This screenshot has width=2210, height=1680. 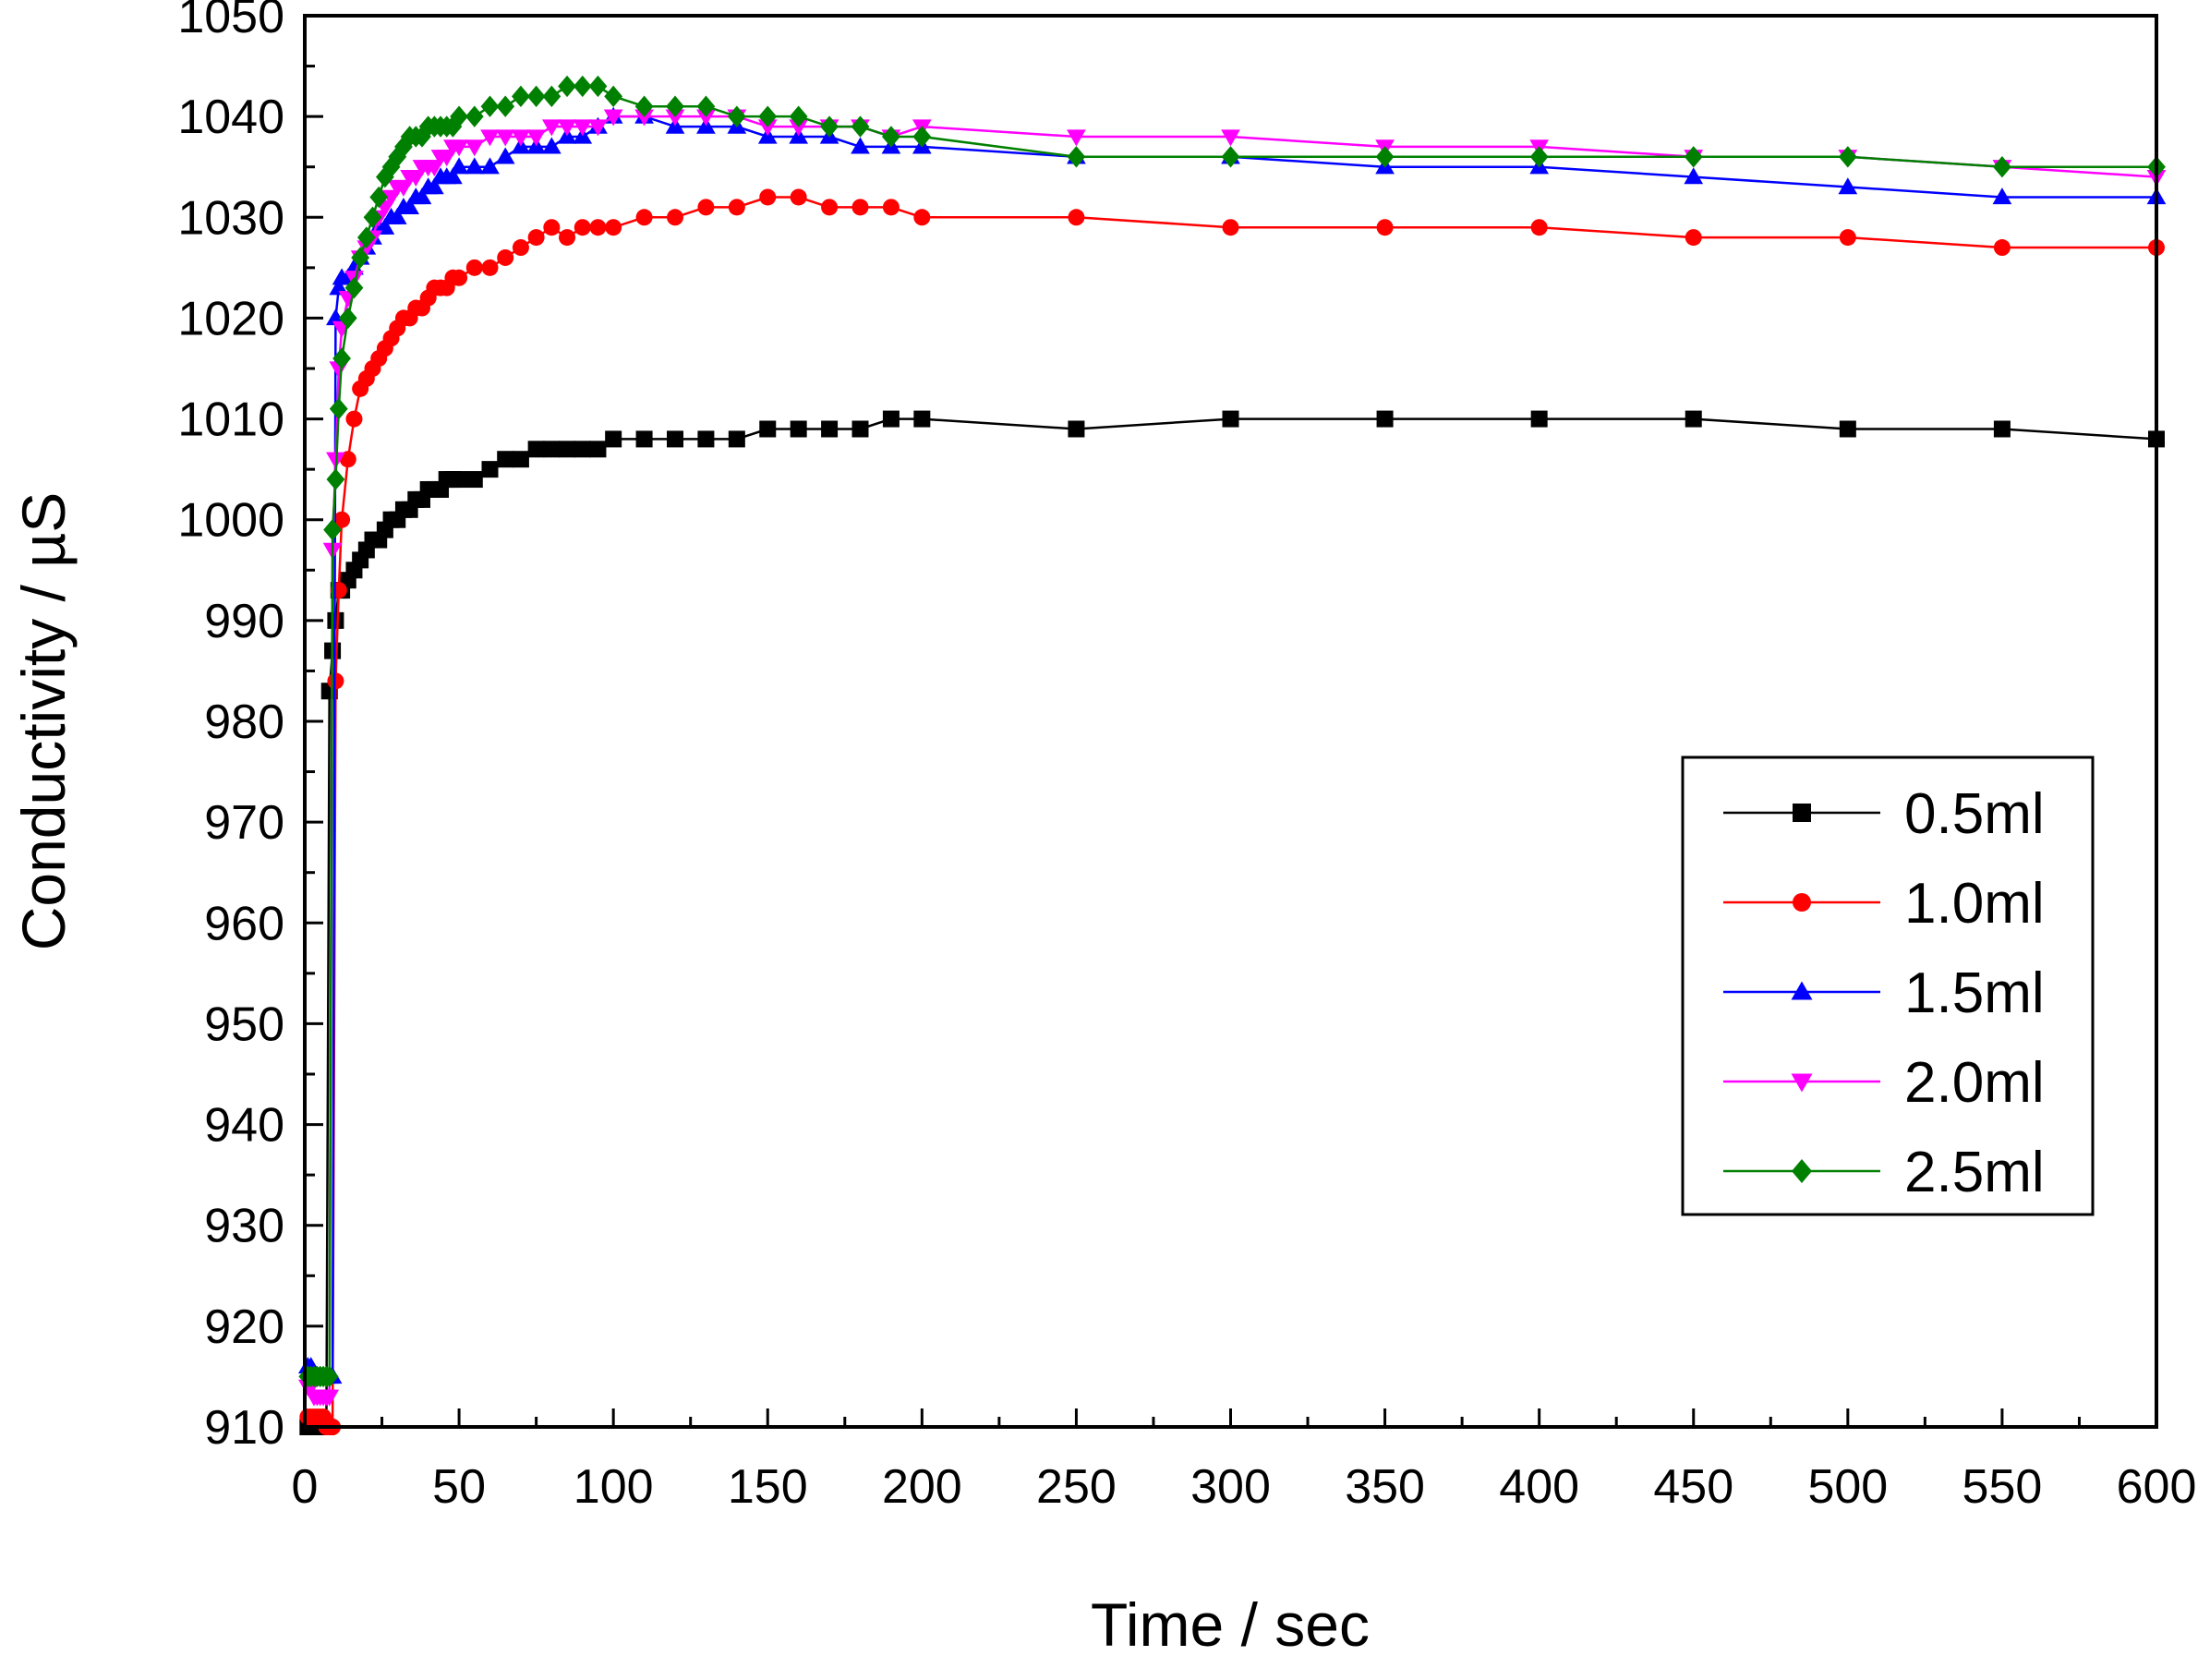 I want to click on y-tick-label: 1000, so click(x=230, y=521).